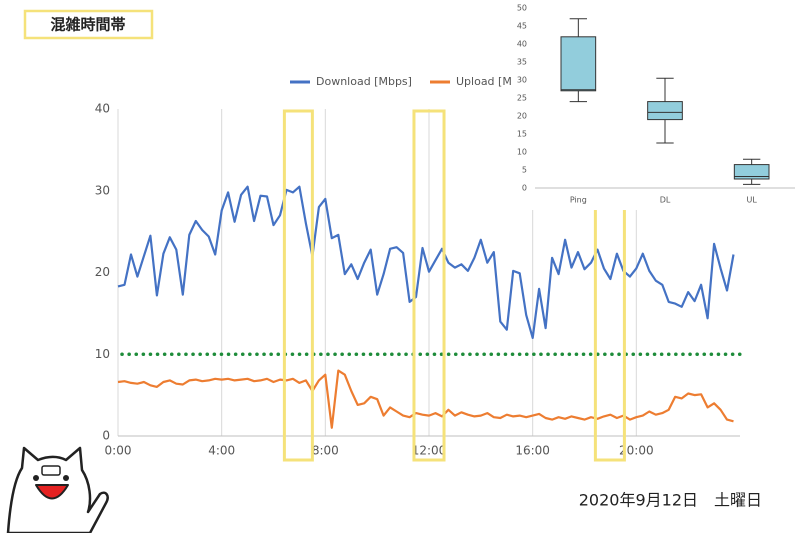  I want to click on y-tick-label: 25, so click(522, 98).